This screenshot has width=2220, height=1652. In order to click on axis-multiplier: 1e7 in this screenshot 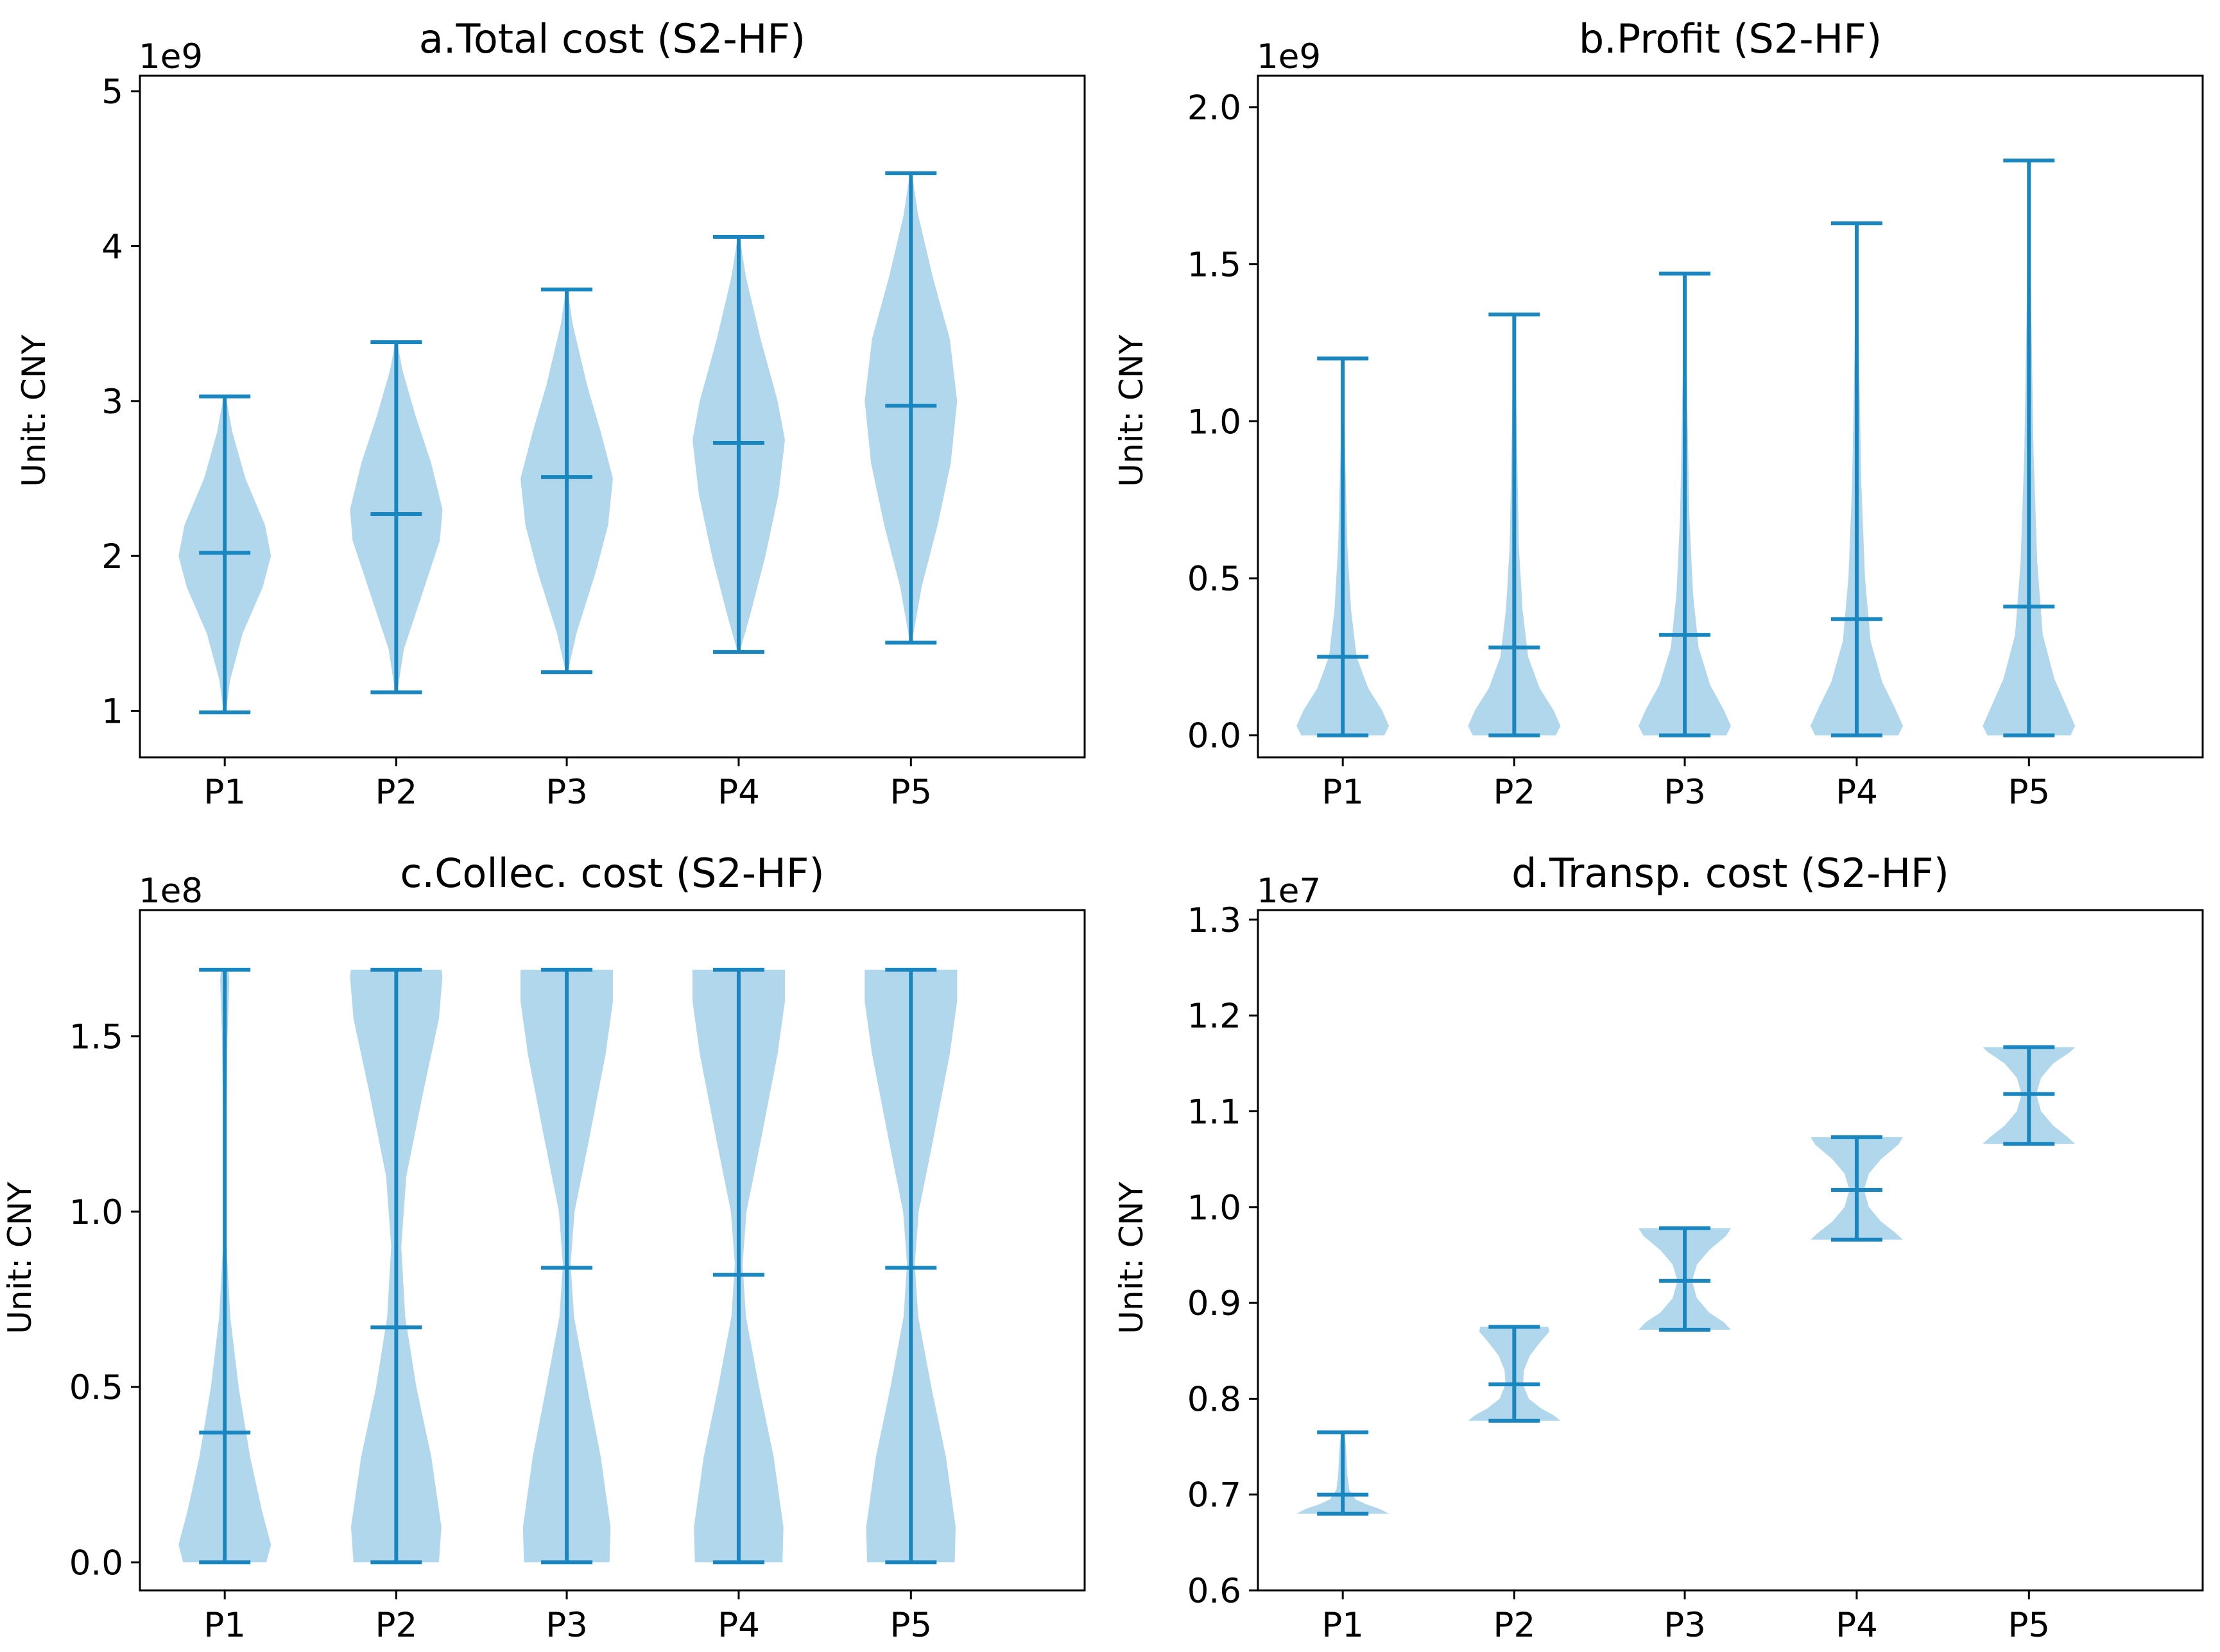, I will do `click(1289, 891)`.